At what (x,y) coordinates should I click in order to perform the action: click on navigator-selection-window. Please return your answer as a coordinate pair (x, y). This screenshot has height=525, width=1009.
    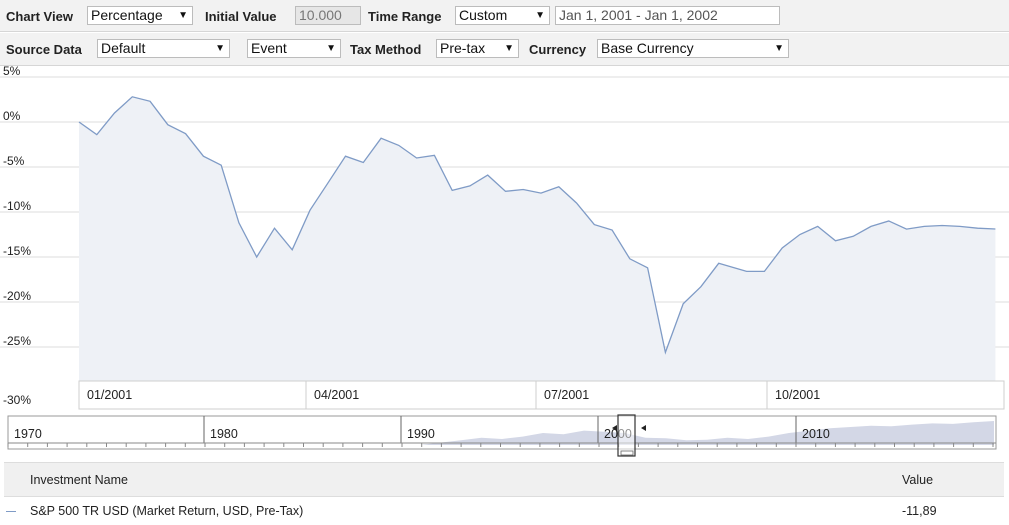
    Looking at the image, I should click on (626, 435).